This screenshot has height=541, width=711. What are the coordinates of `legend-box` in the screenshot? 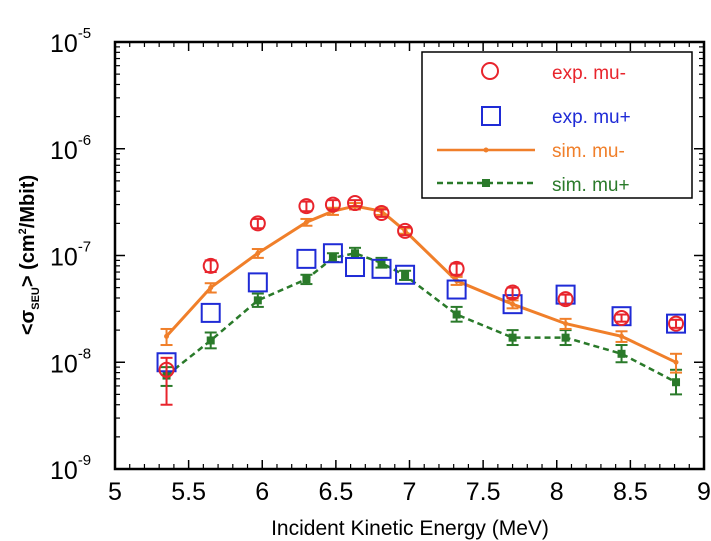 It's located at (557, 125).